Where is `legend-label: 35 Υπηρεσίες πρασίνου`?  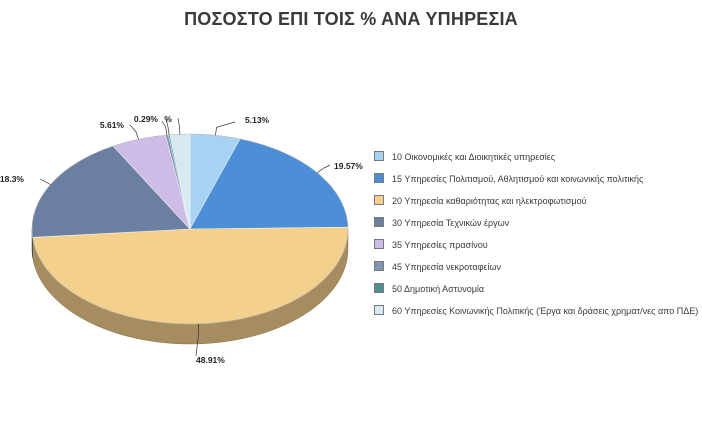
legend-label: 35 Υπηρεσίες πρασίνου is located at coordinates (440, 245).